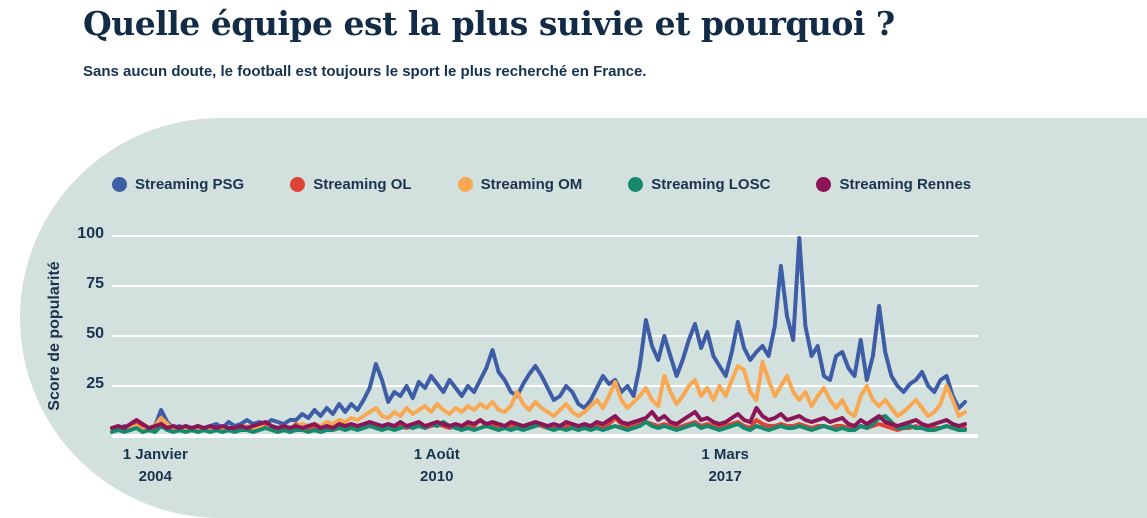 The image size is (1147, 518). I want to click on legend-item-streaming-om: Streaming OM, so click(520, 184).